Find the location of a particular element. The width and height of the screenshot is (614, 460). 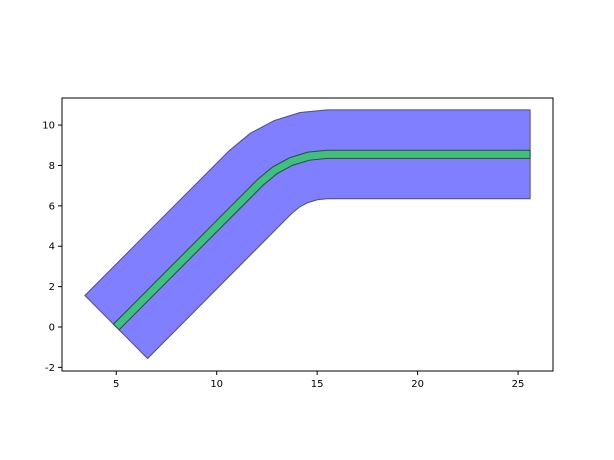

y-tick-label: 10 is located at coordinates (48, 126).